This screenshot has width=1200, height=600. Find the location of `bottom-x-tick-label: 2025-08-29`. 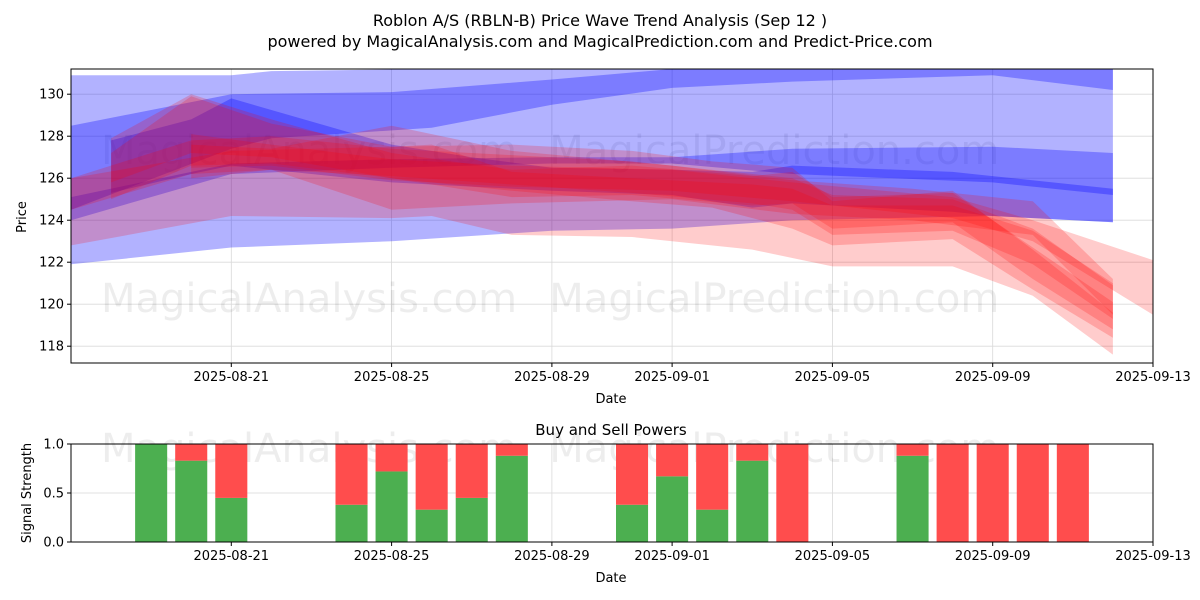

bottom-x-tick-label: 2025-08-29 is located at coordinates (552, 556).